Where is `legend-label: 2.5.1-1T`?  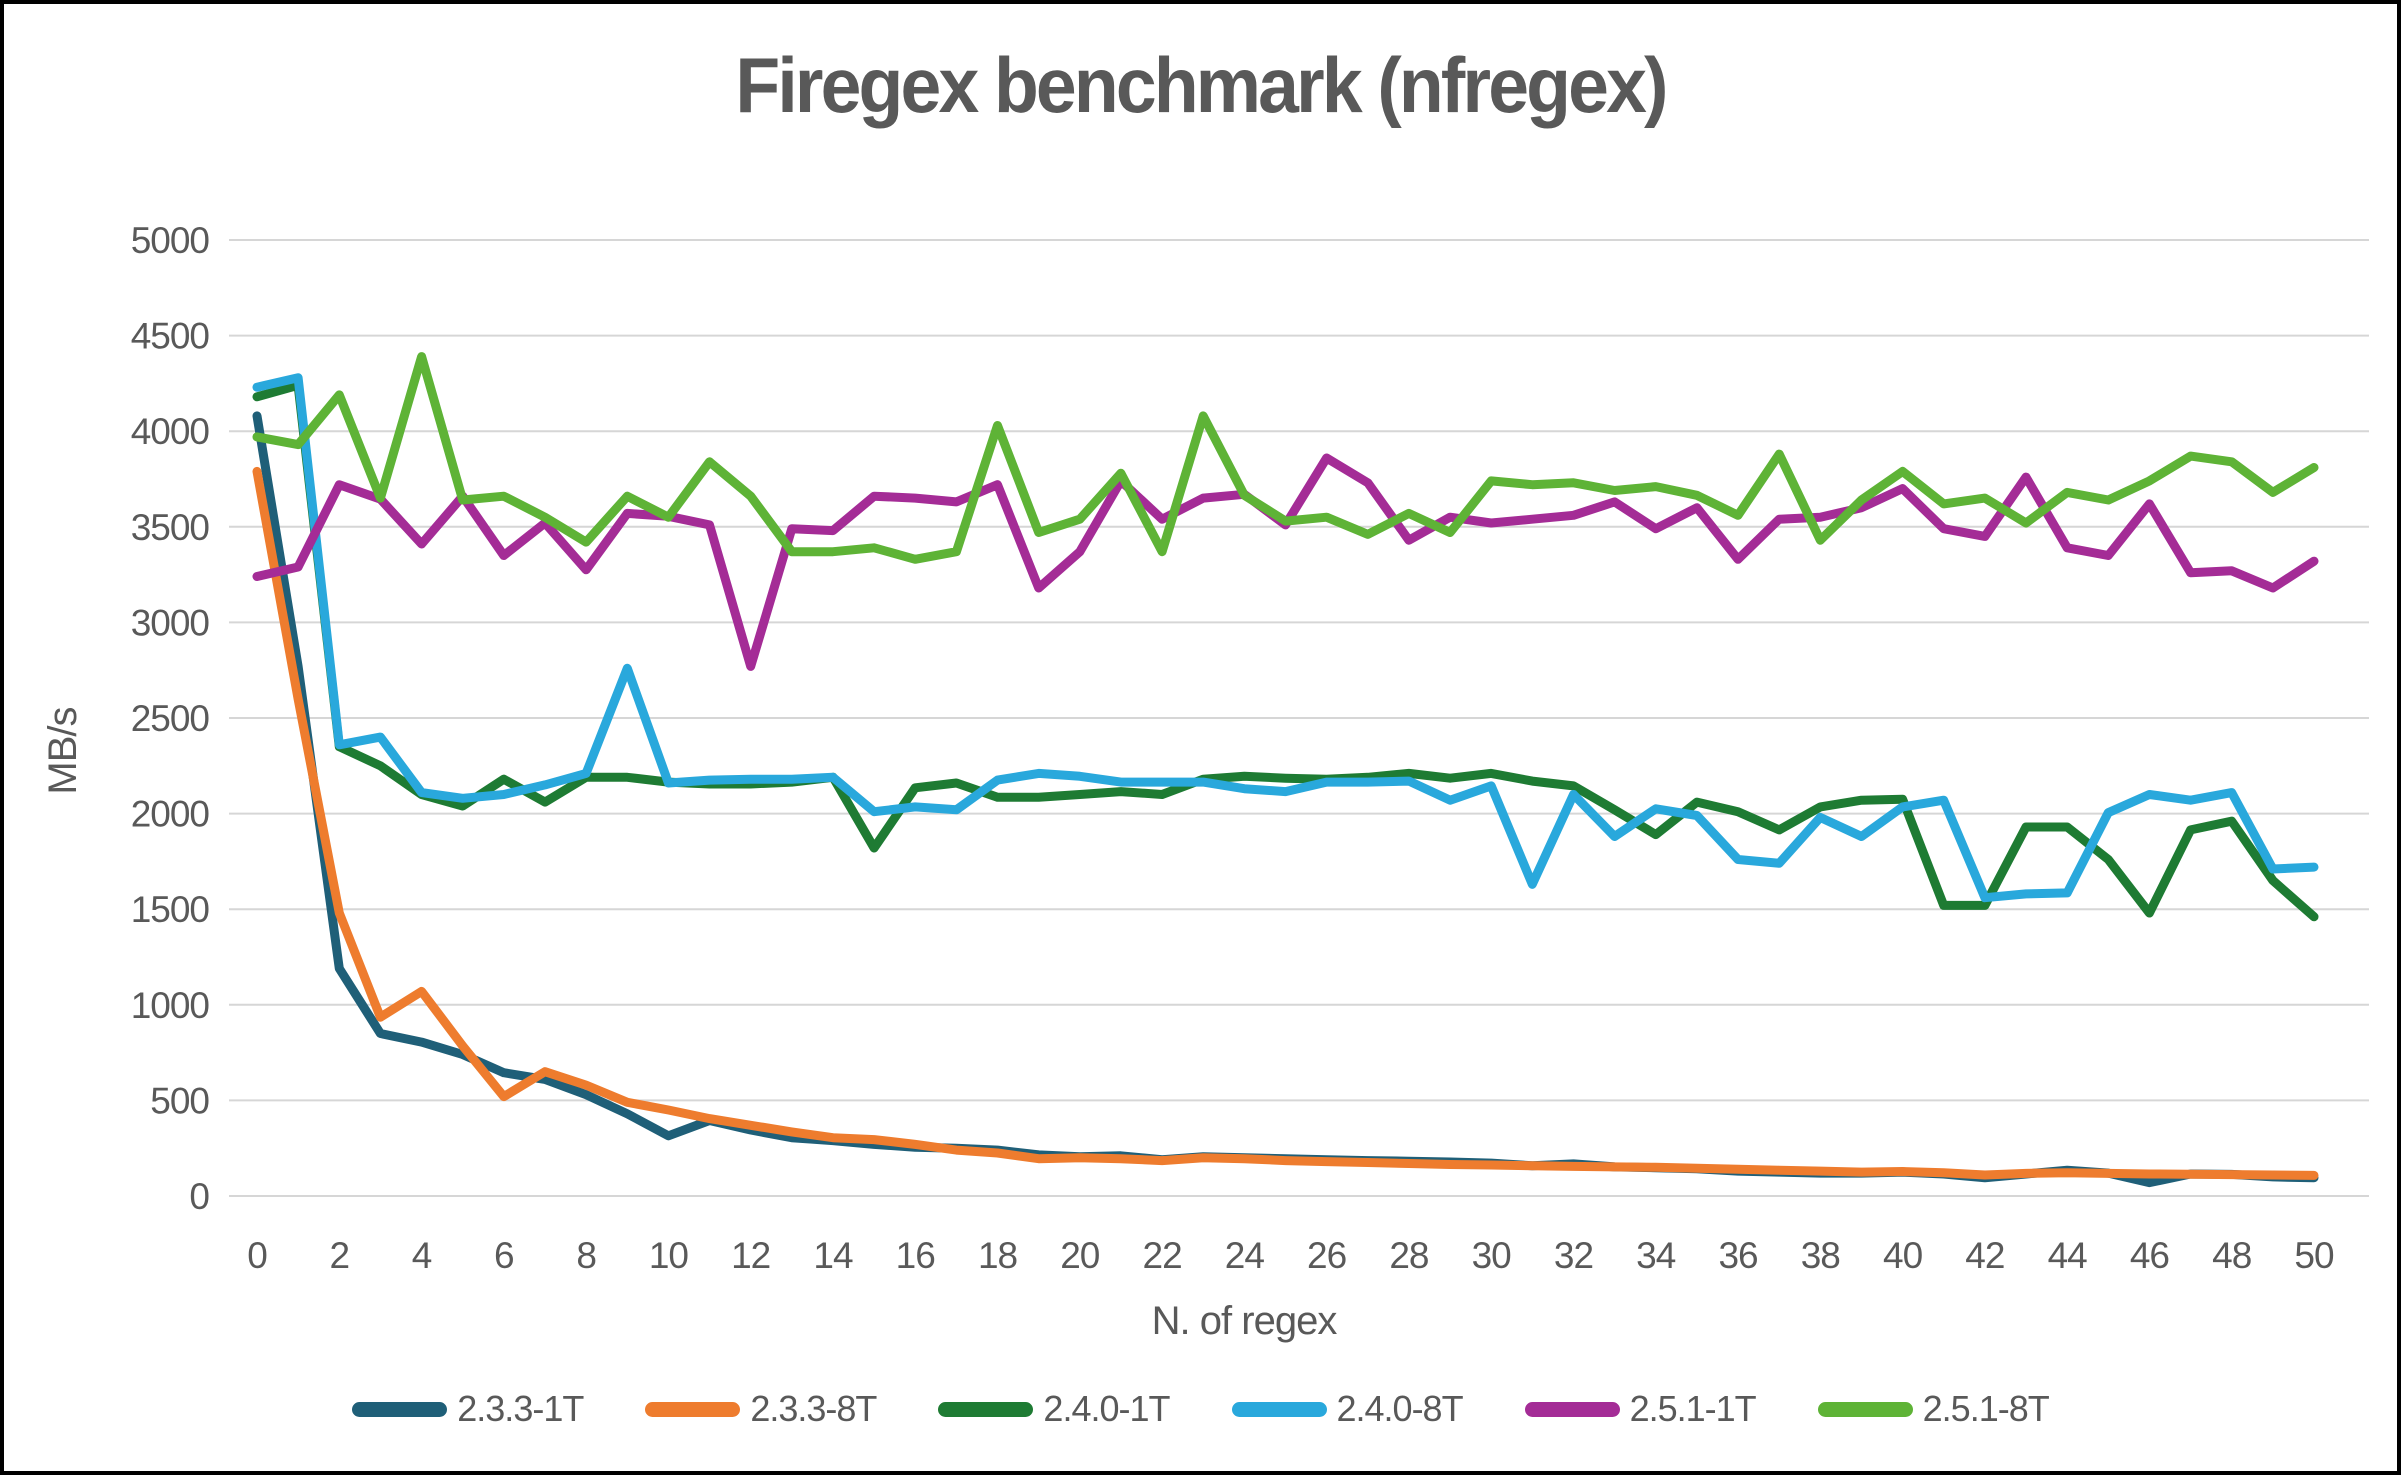
legend-label: 2.5.1-1T is located at coordinates (1693, 1408).